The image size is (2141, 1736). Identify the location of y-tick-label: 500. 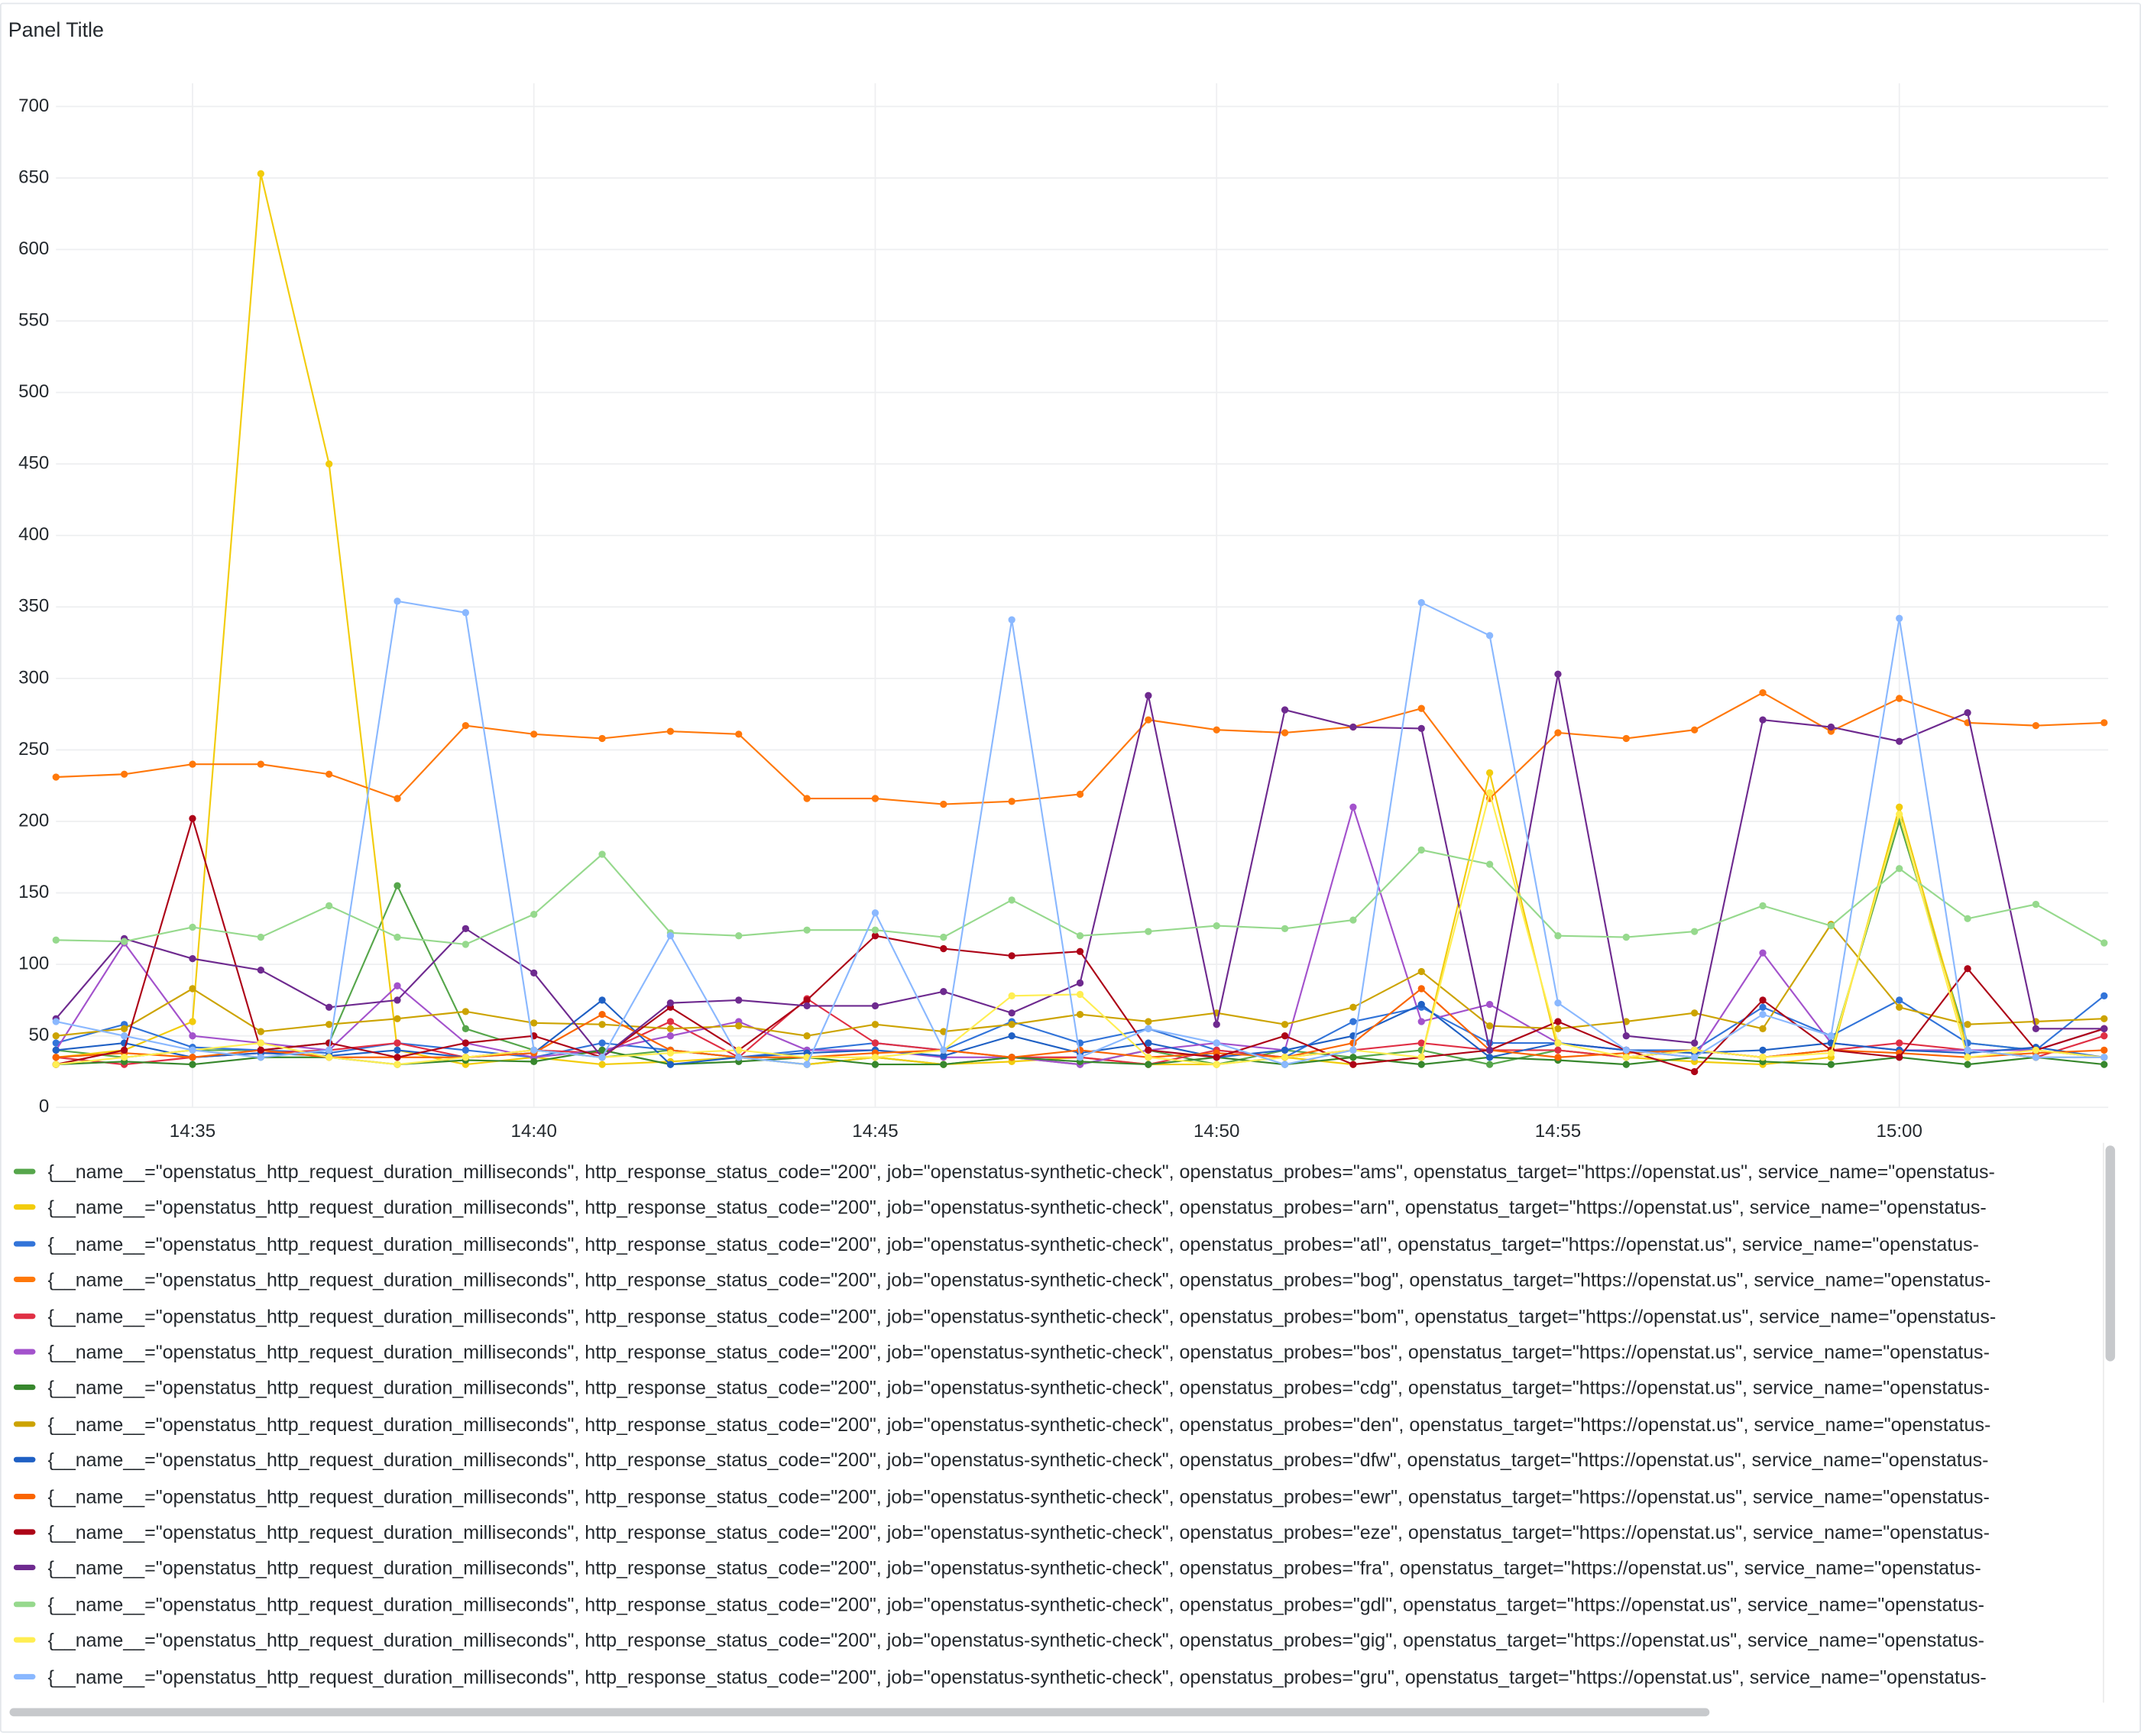
(33, 391).